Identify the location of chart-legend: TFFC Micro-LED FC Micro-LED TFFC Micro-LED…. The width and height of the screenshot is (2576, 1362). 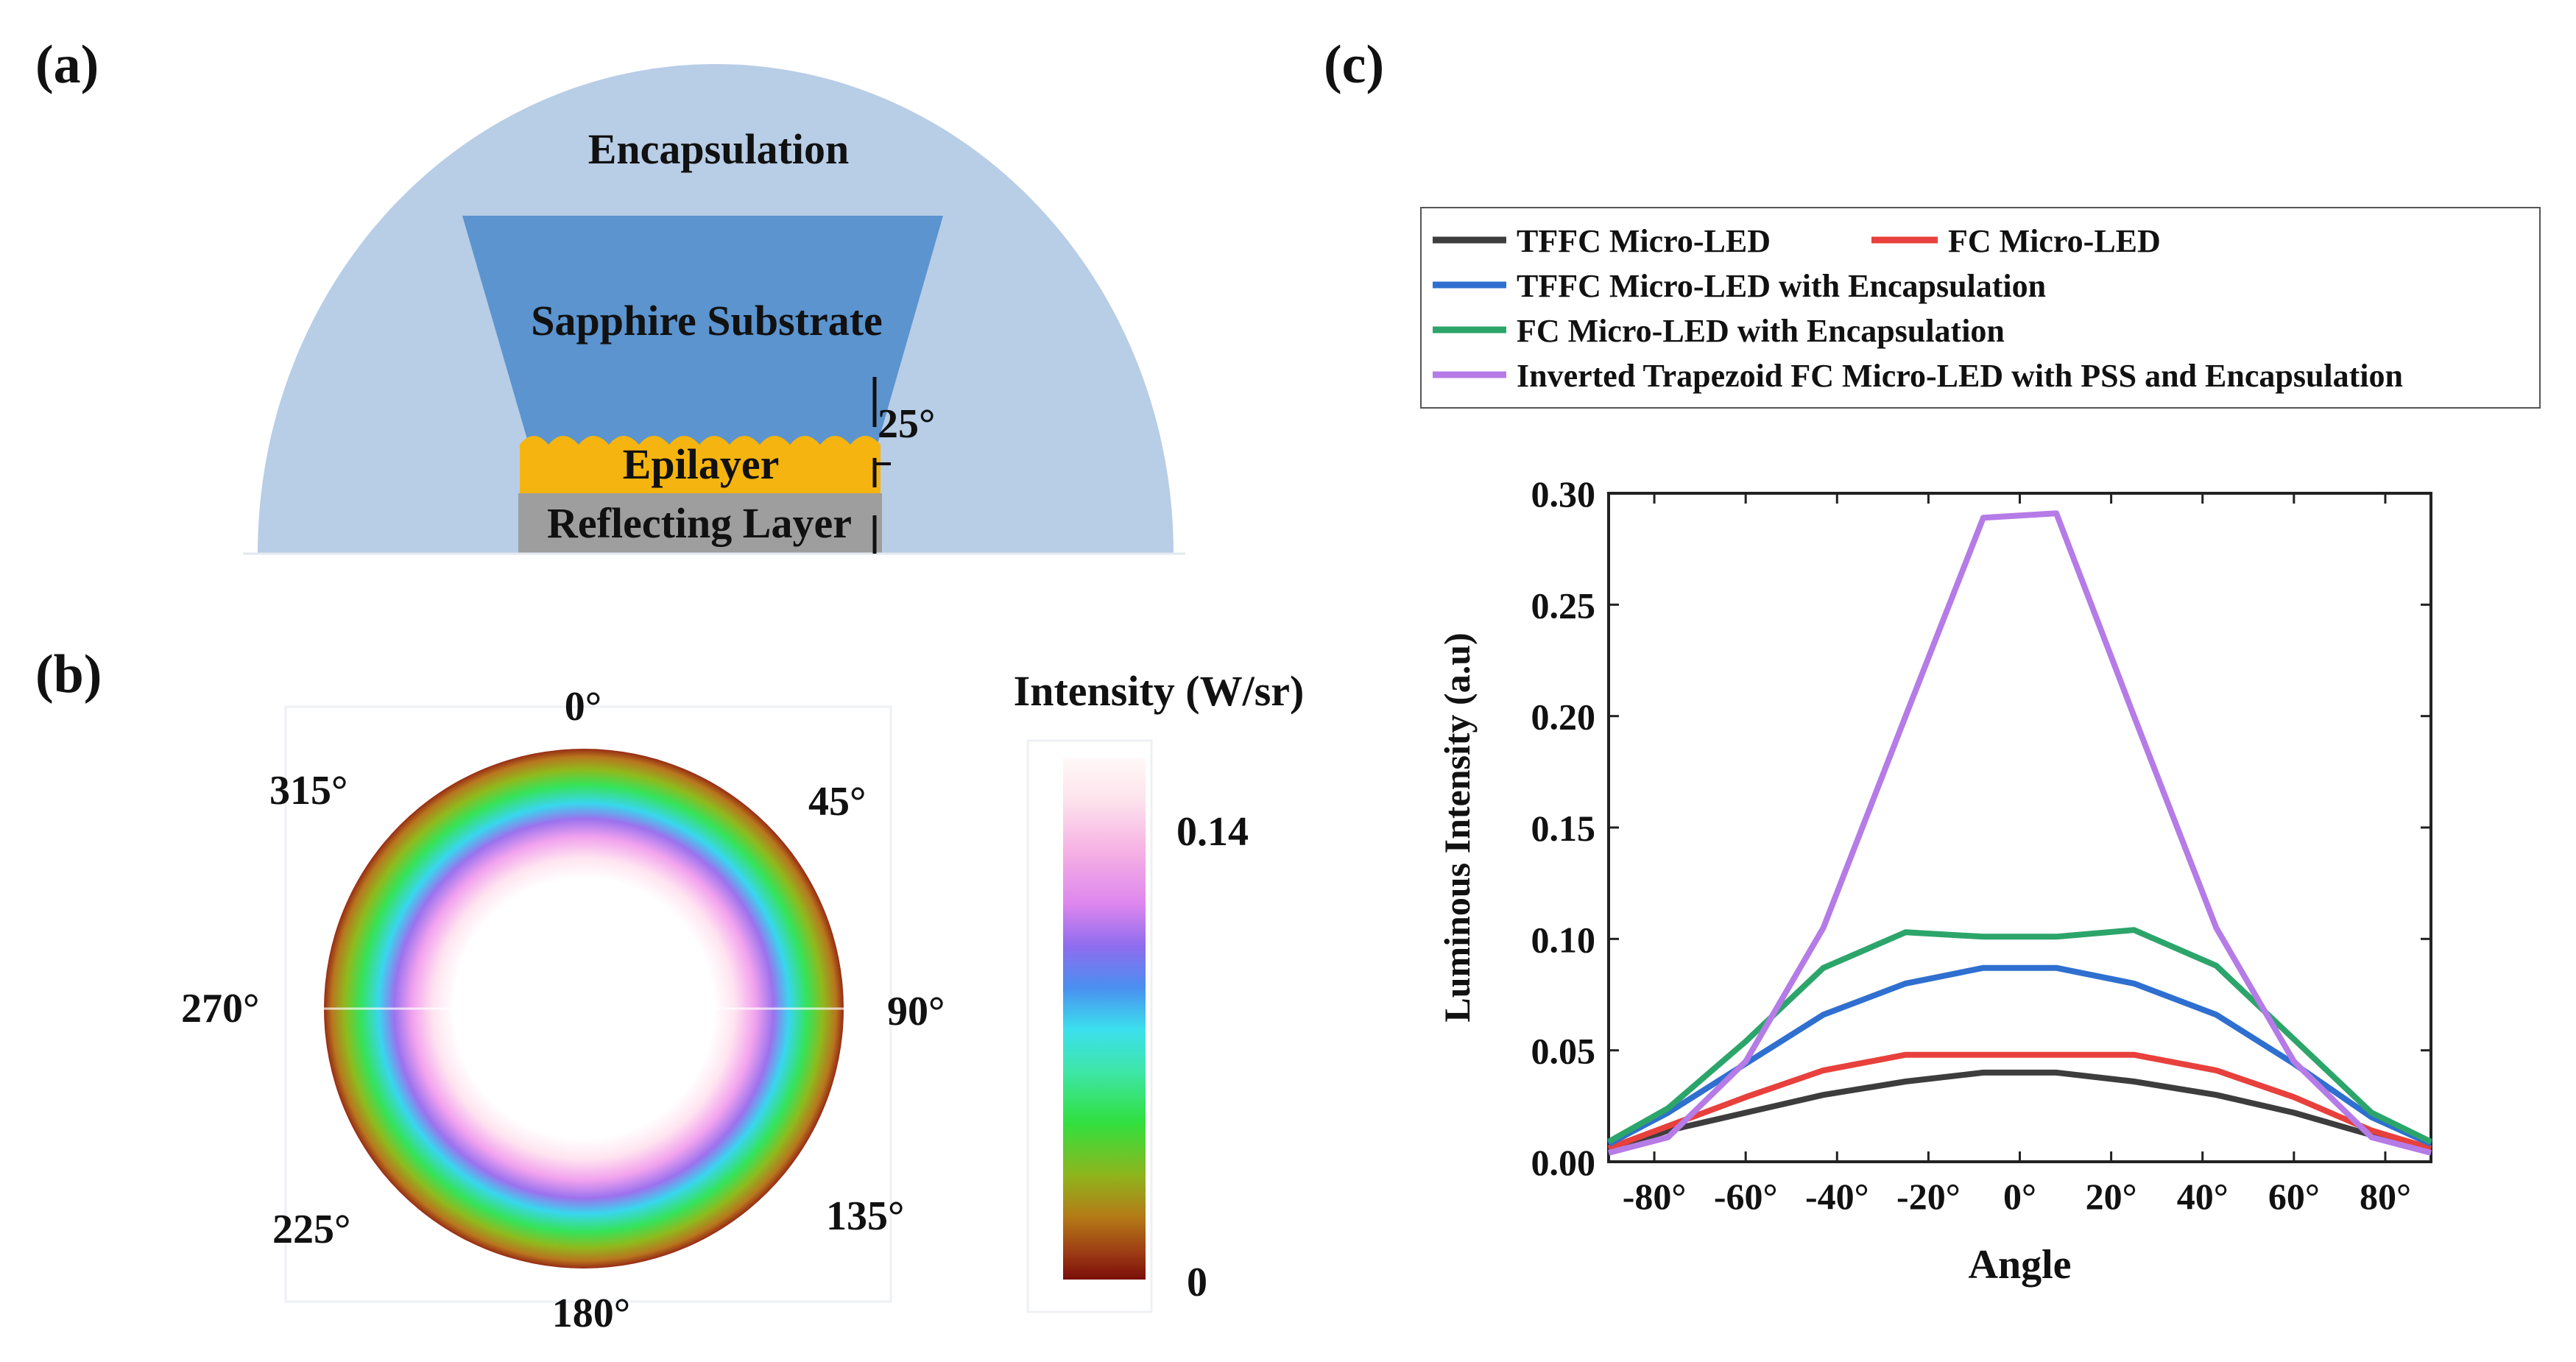
(1980, 308).